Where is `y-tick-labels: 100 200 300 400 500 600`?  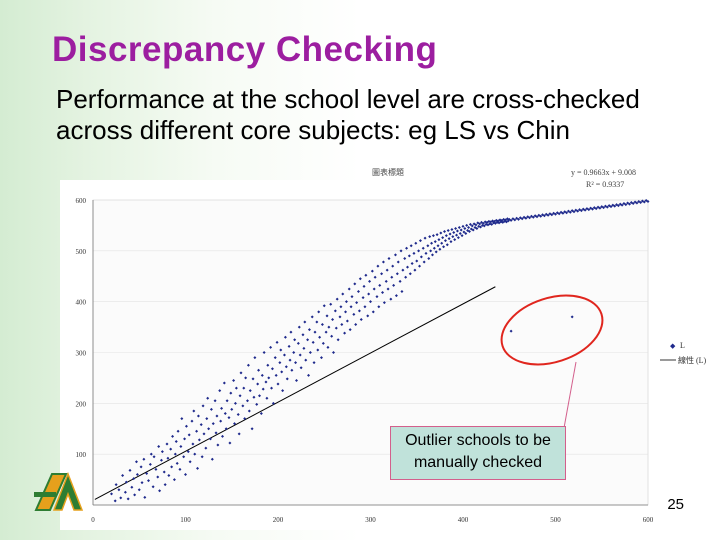 y-tick-labels: 100 200 300 400 500 600 is located at coordinates (81, 328).